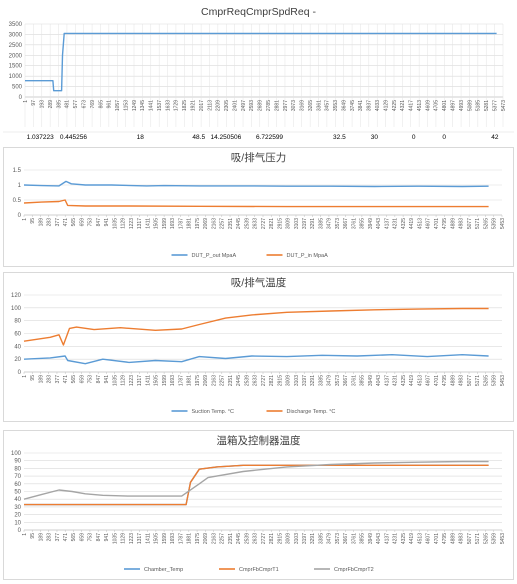 The image size is (517, 584). I want to click on x-tick-label: 3073, so click(294, 105).